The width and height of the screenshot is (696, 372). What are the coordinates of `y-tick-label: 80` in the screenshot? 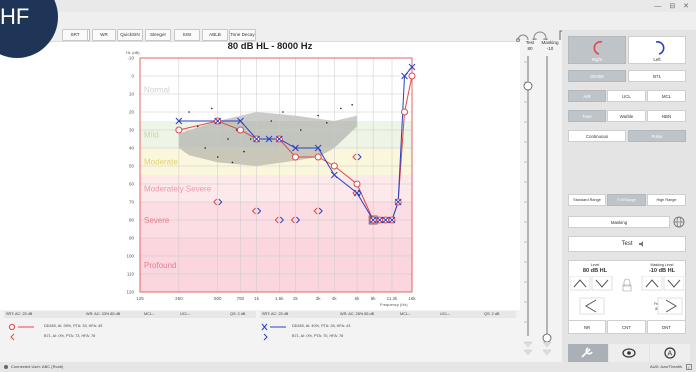 It's located at (132, 220).